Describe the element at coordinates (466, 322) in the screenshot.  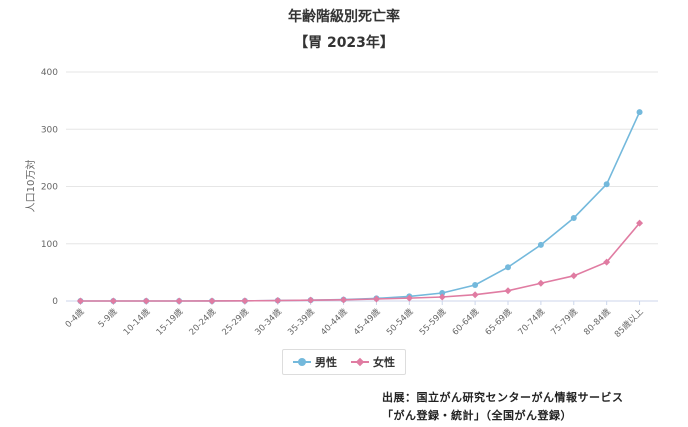
I see `x-tick-label: 60-64歳` at that location.